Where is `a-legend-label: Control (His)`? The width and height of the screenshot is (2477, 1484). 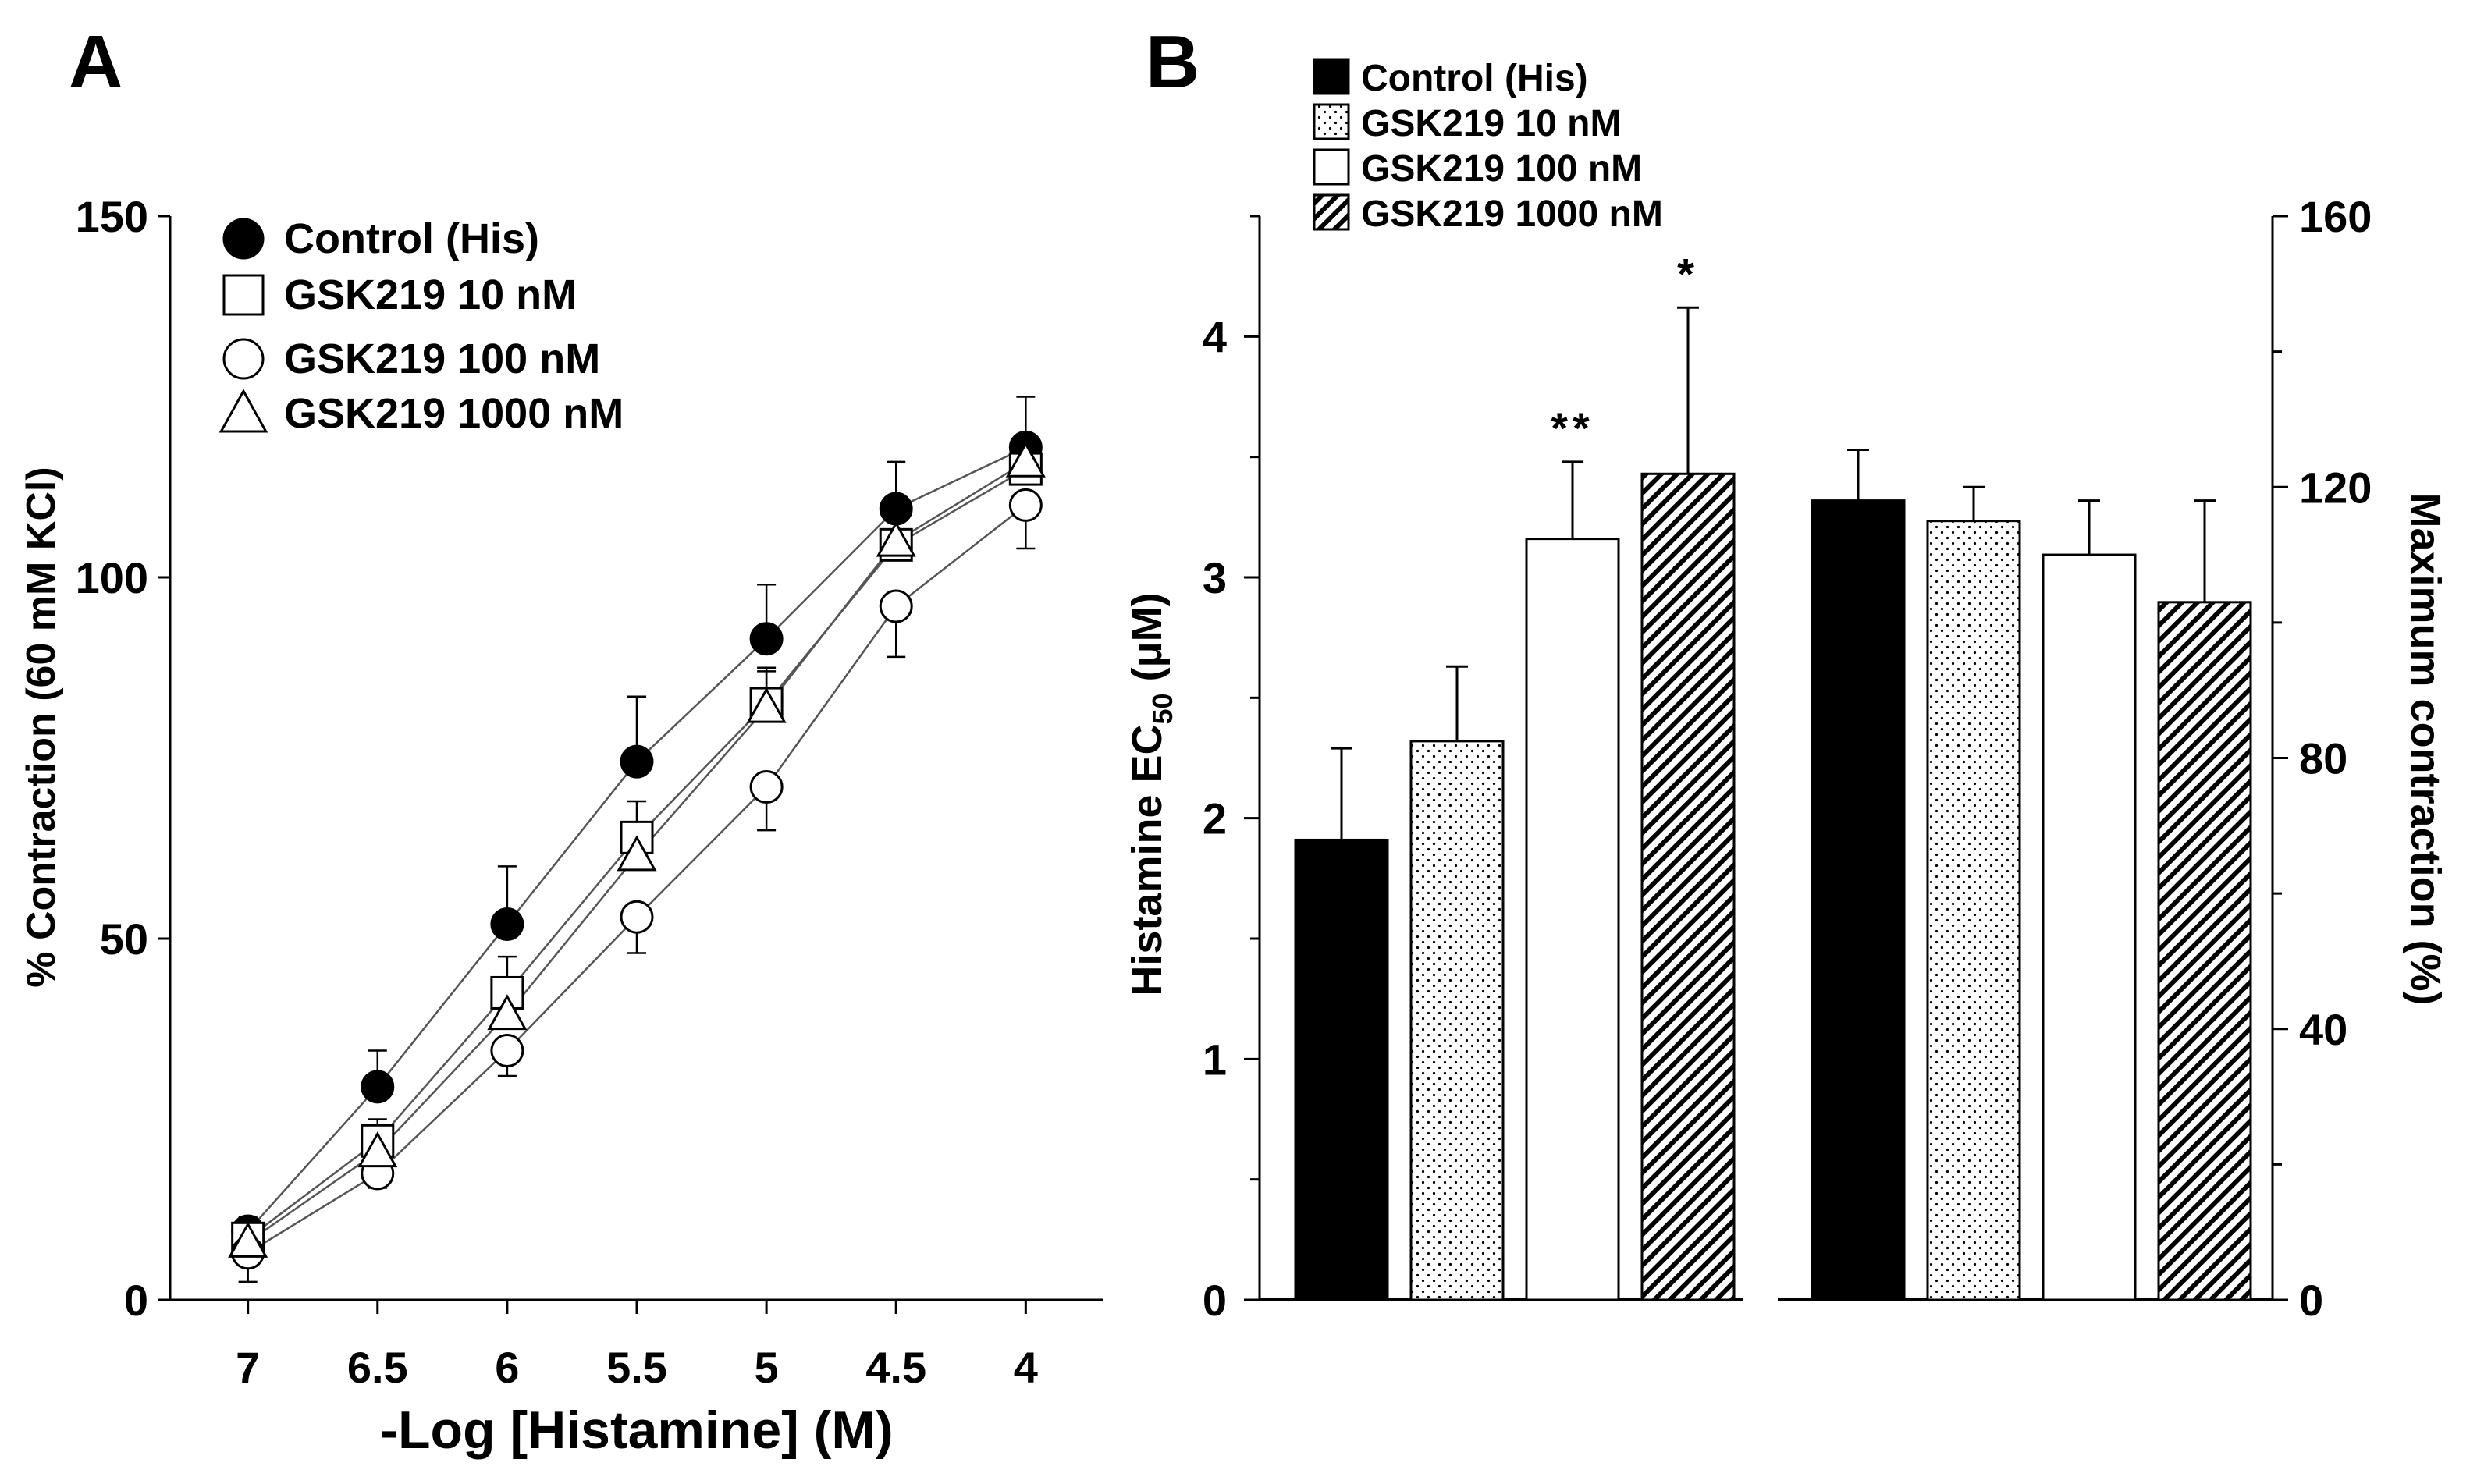 a-legend-label: Control (His) is located at coordinates (411, 239).